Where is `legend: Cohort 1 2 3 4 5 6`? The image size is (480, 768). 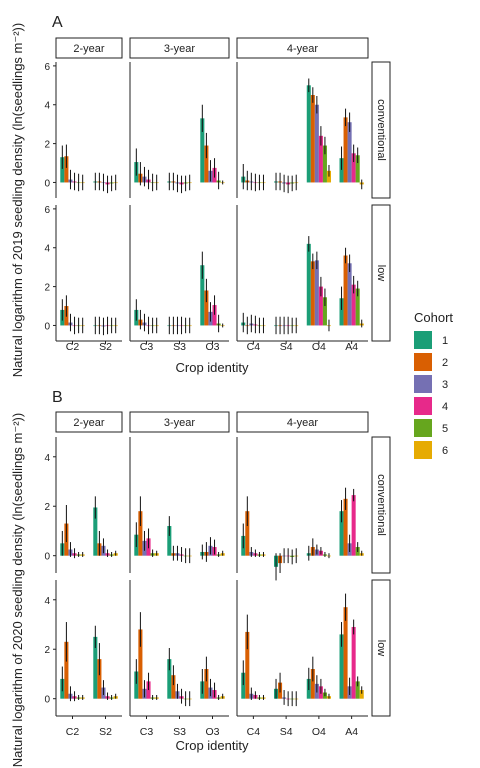
legend: Cohort 1 2 3 4 5 6 is located at coordinates (433, 384).